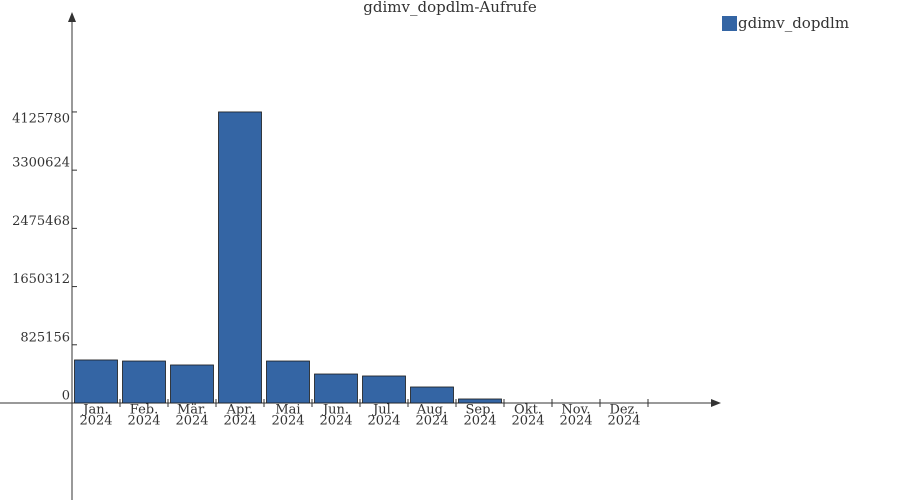  What do you see at coordinates (623, 410) in the screenshot?
I see `x-tick-label: Dez.` at bounding box center [623, 410].